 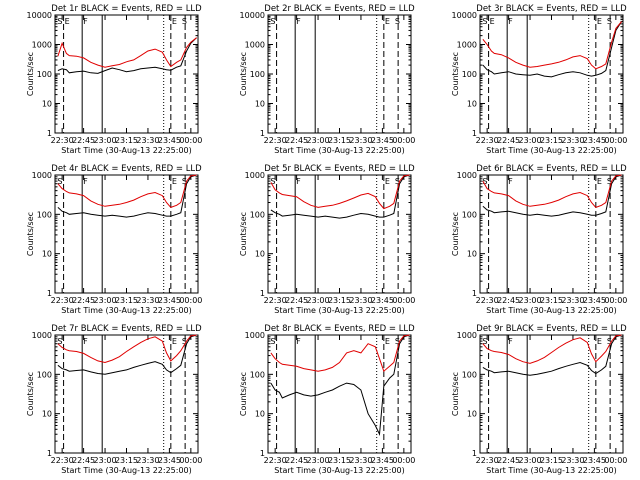 What do you see at coordinates (126, 9) in the screenshot?
I see `panel-title: Det 1r BLACK = Events, RED = LLD` at bounding box center [126, 9].